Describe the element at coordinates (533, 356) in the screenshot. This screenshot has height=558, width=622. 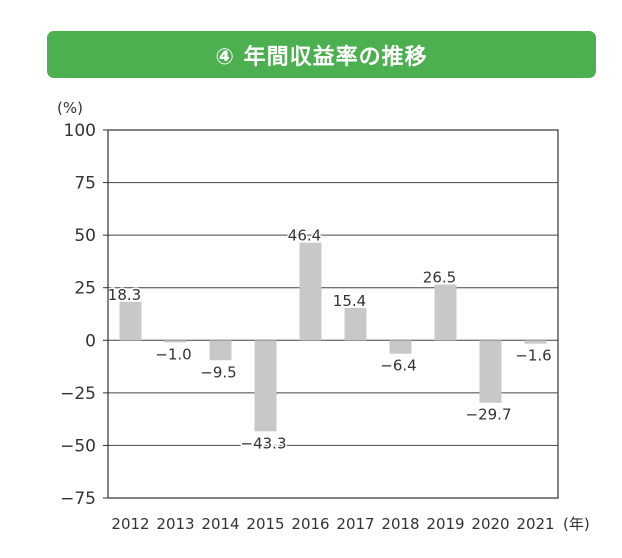
I see `data-label: −1.6` at that location.